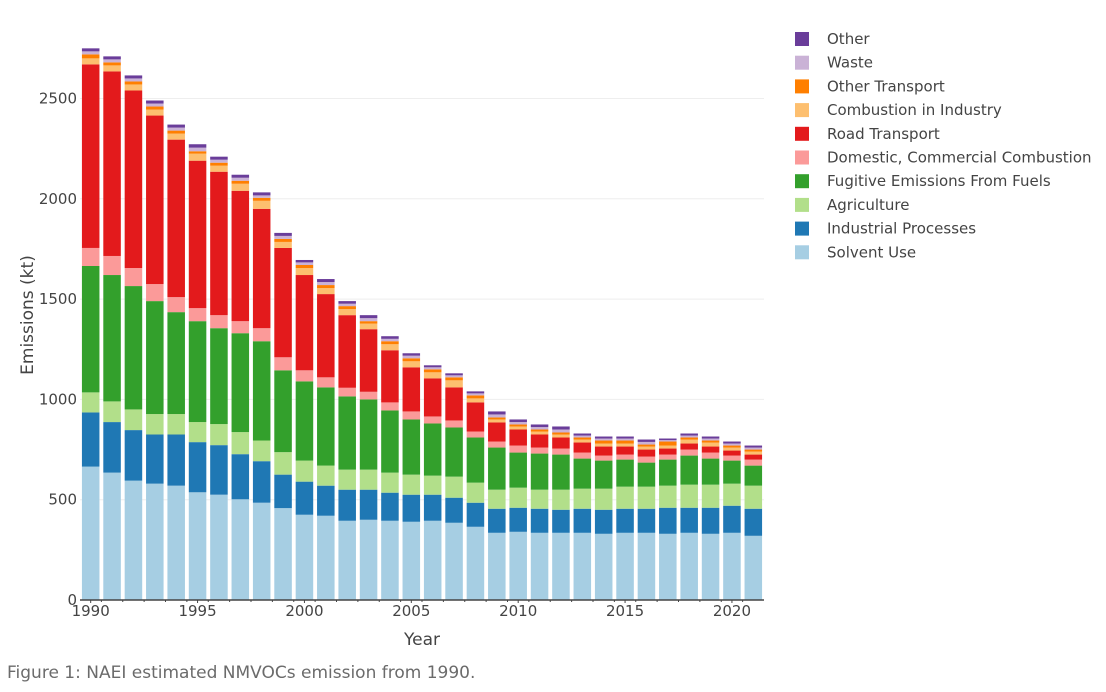  I want to click on bar-stack-1998, so click(261, 396).